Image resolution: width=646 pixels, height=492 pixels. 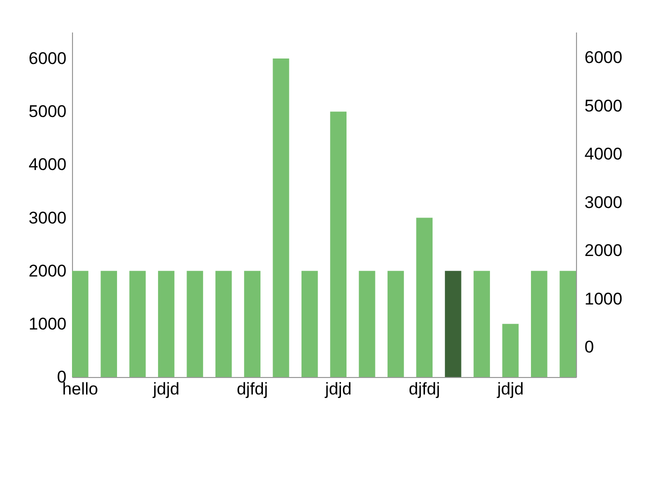 I want to click on y2-tick-label: 6000, so click(x=603, y=58).